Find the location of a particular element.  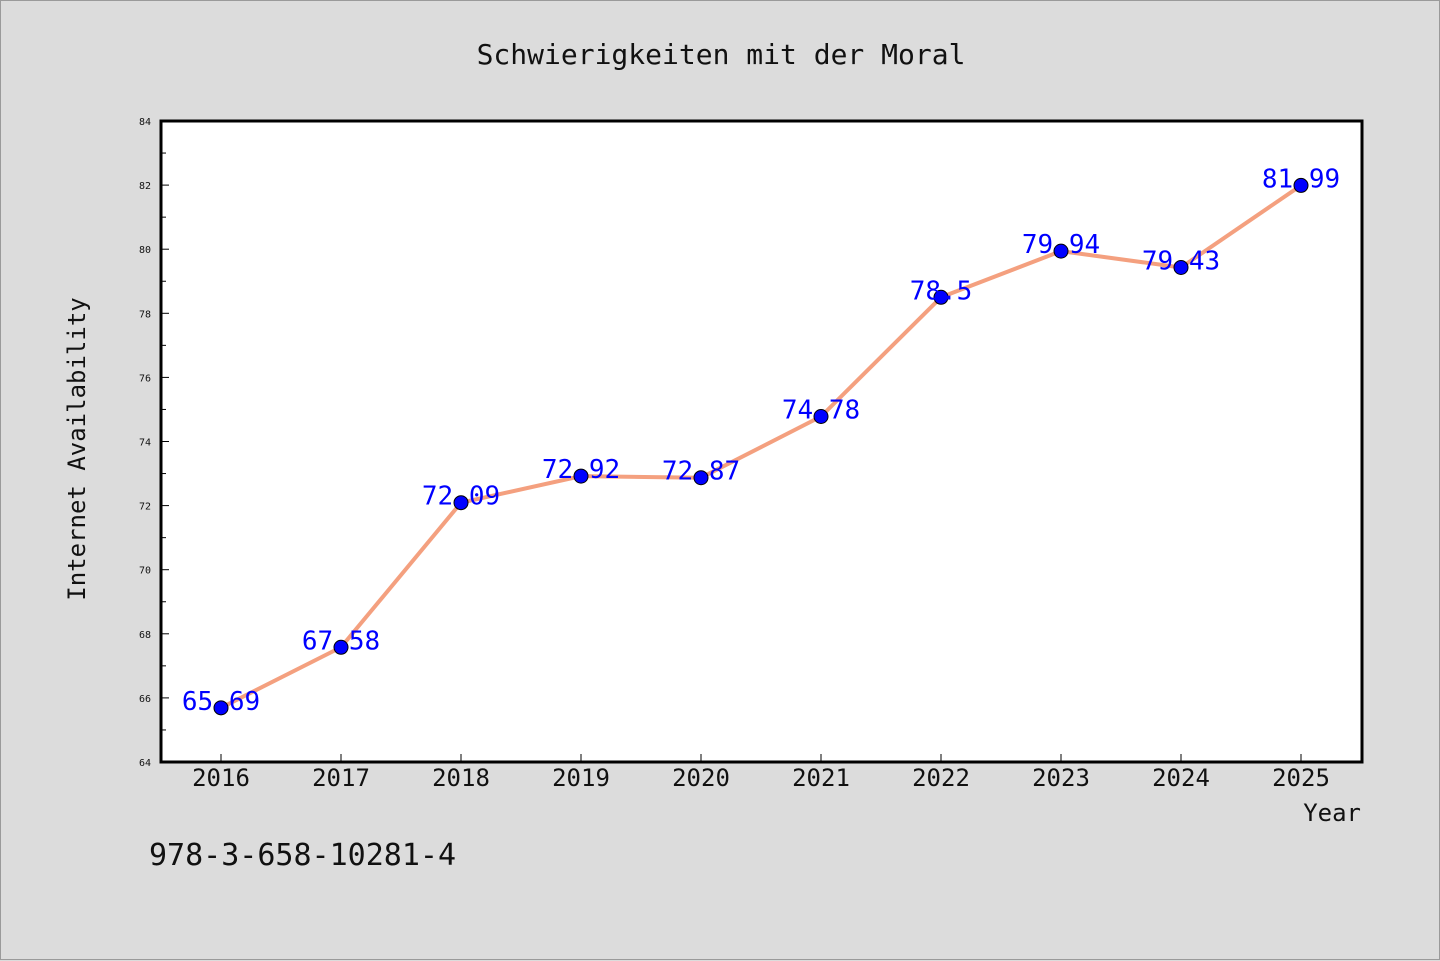

chart-title: Schwierigkeiten mit der Moral is located at coordinates (721, 54).